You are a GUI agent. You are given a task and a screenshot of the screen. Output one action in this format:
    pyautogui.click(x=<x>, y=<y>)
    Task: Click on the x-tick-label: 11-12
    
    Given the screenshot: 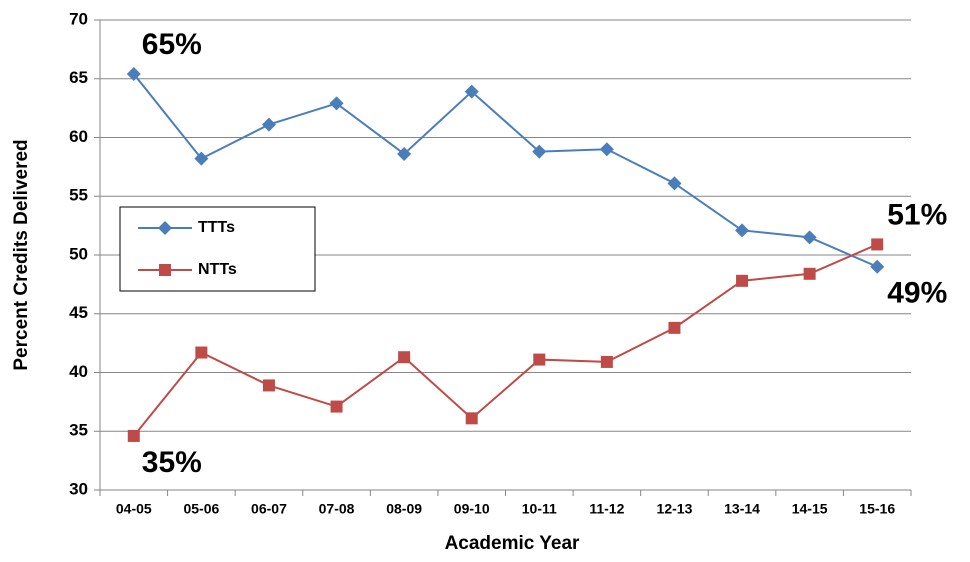 What is the action you would take?
    pyautogui.click(x=606, y=509)
    